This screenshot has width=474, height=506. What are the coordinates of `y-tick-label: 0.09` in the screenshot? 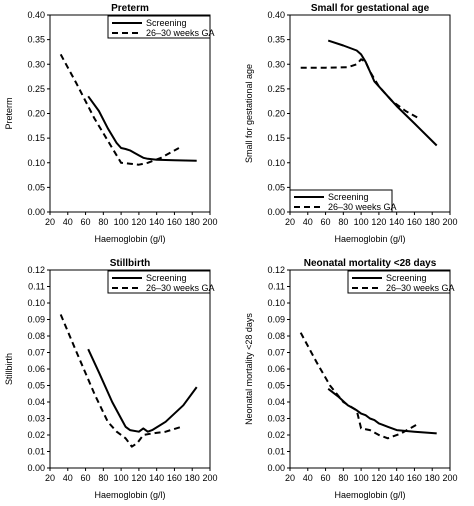 It's located at (276, 320).